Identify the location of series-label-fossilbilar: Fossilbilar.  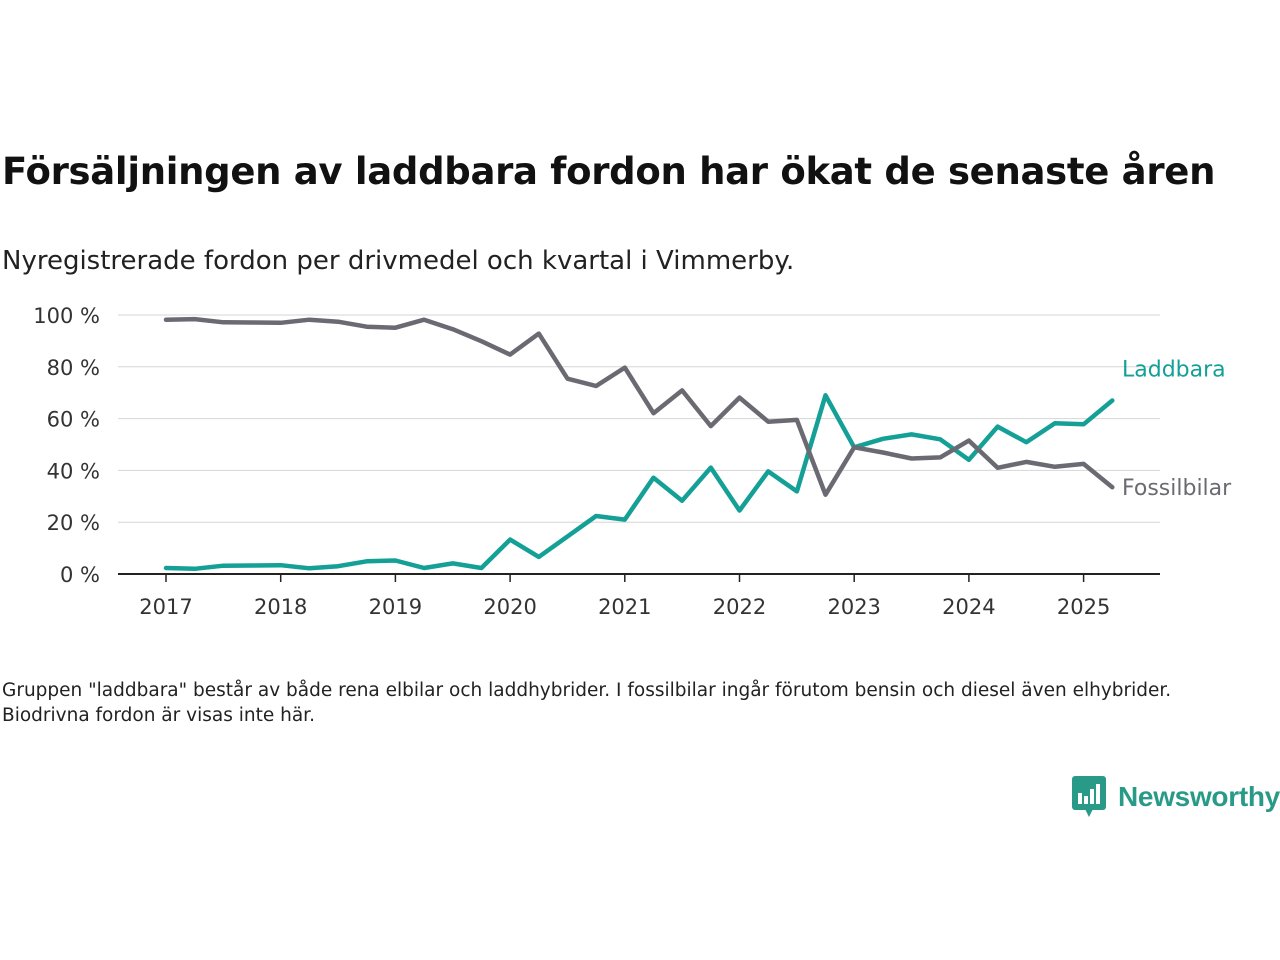
(1177, 488).